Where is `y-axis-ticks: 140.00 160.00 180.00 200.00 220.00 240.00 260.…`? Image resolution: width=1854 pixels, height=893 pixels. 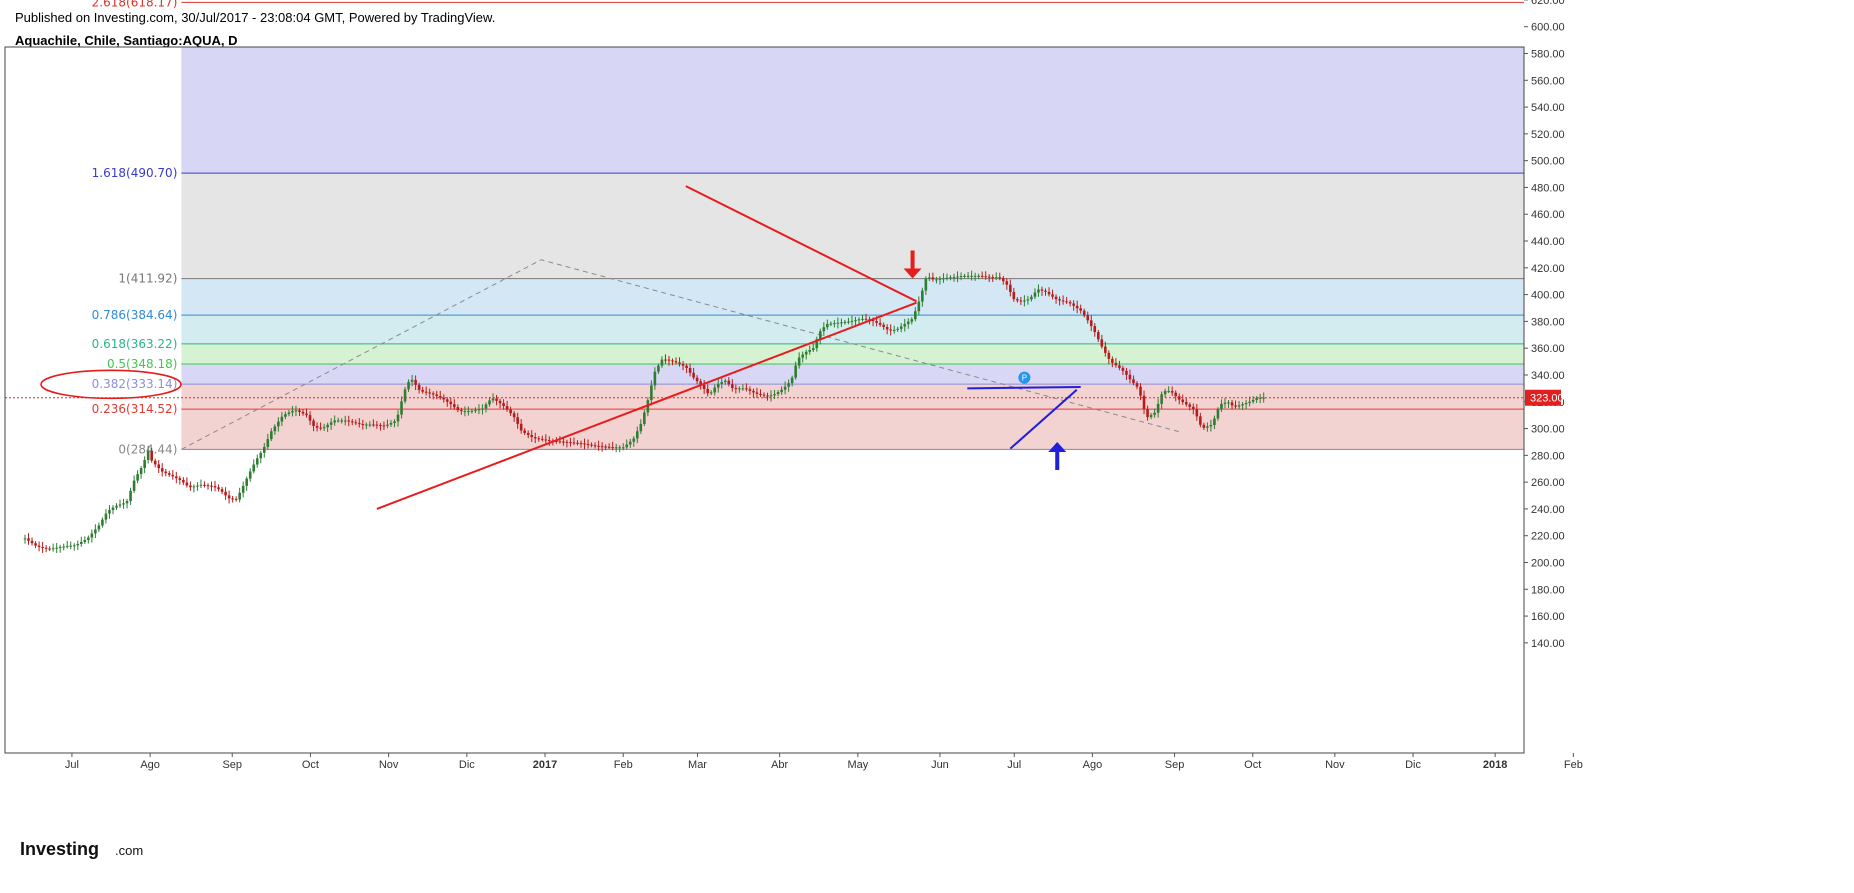
y-axis-ticks: 140.00 160.00 180.00 200.00 220.00 240.00 260.… is located at coordinates (1544, 325).